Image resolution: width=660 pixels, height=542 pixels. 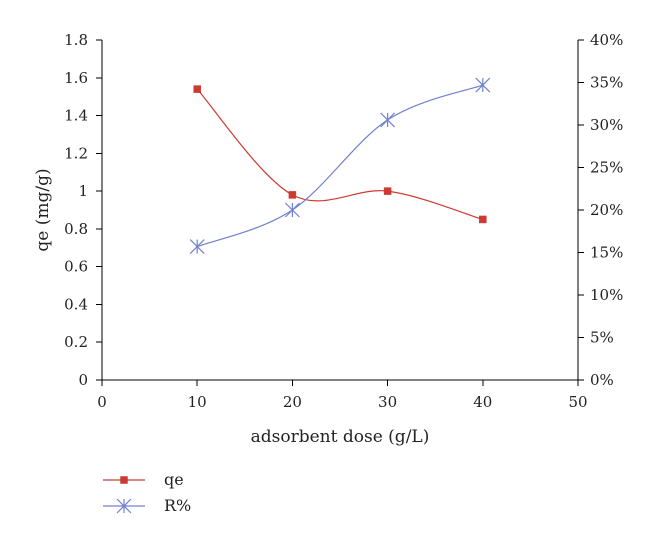 What do you see at coordinates (143, 479) in the screenshot?
I see `legend-item-qe: qe` at bounding box center [143, 479].